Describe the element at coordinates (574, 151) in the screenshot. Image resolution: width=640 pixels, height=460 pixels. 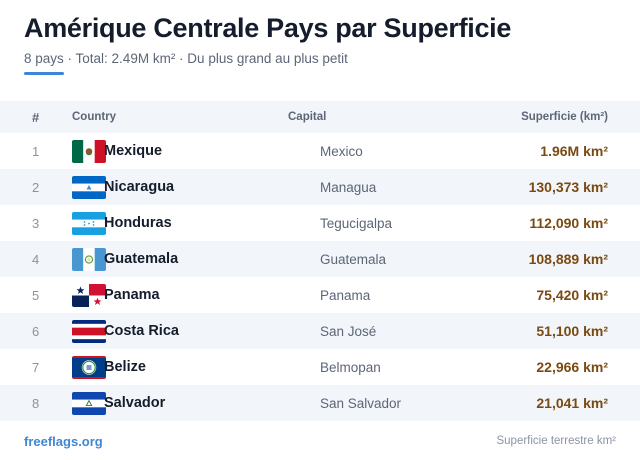
I see `area-value: 1.96M km²` at that location.